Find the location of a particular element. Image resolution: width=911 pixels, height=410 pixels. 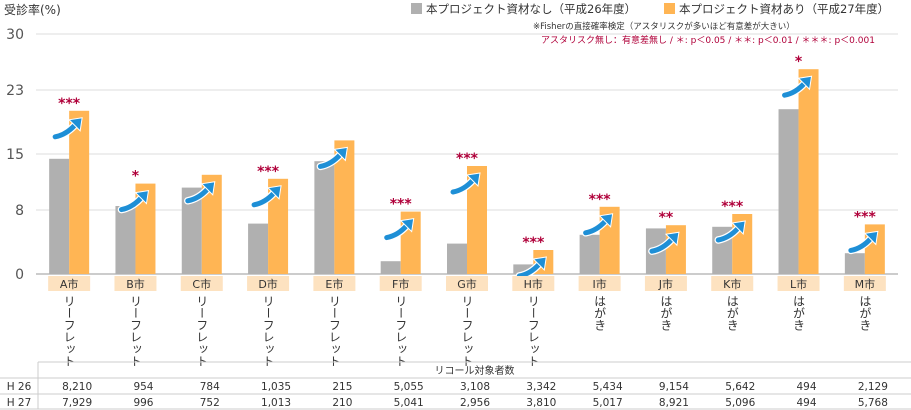

table-cell-0-11: 494 is located at coordinates (807, 387).